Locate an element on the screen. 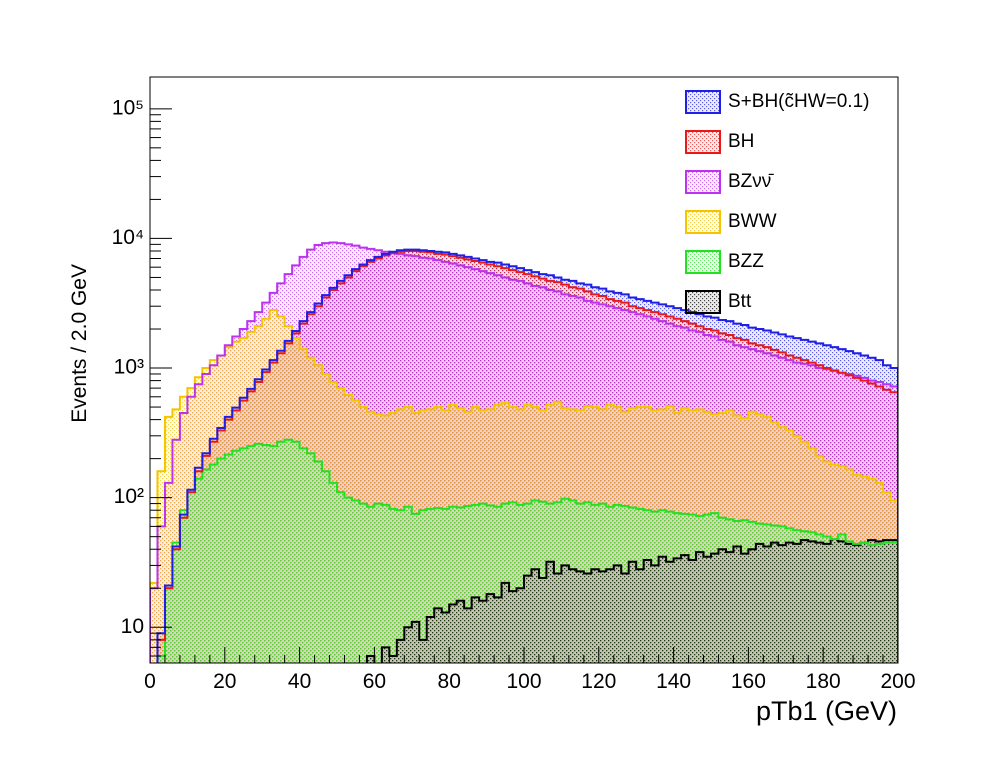 The width and height of the screenshot is (998, 776). y-axis-label: Events / 2.0 GeV is located at coordinates (79, 343).